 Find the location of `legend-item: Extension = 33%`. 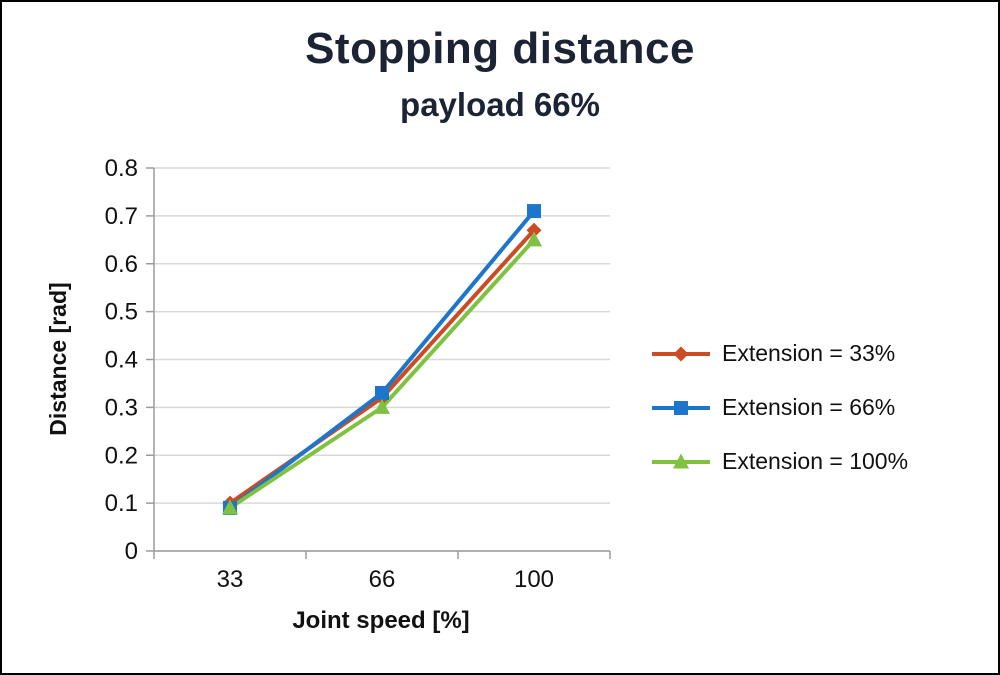

legend-item: Extension = 33% is located at coordinates (779, 353).